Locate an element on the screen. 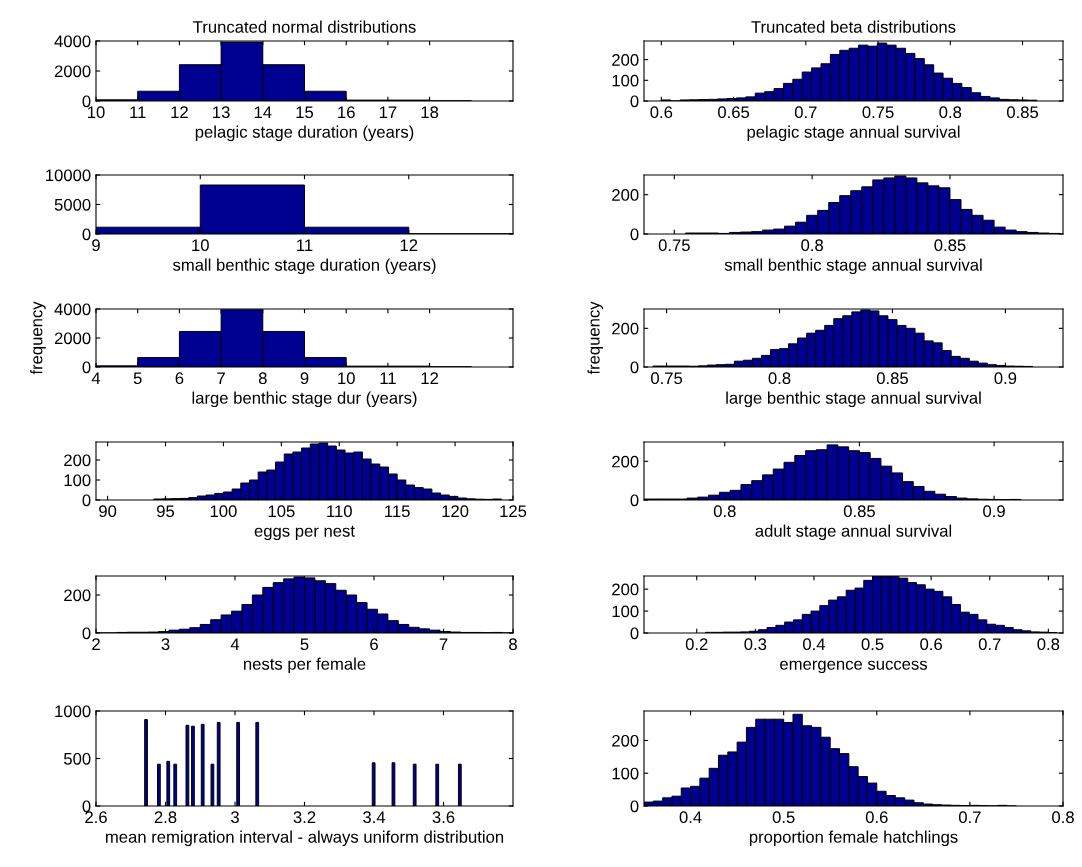 The image size is (1082, 867). x-tick-label: 100 is located at coordinates (223, 511).